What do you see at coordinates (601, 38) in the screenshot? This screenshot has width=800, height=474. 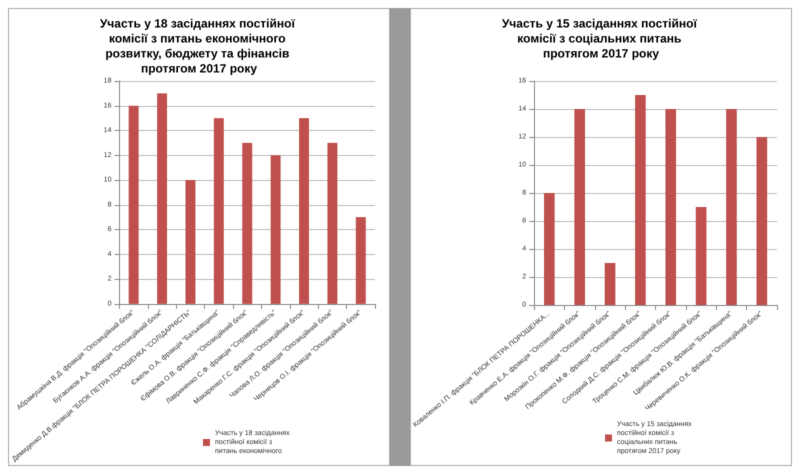 I see `chart-title: Участь у 15 засіданнях постійної комісії з соціальних питань протягом 2017 року` at bounding box center [601, 38].